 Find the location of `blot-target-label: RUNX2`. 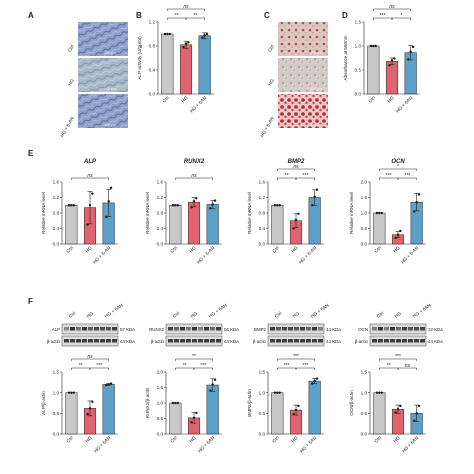

blot-target-label: RUNX2 is located at coordinates (156, 329).